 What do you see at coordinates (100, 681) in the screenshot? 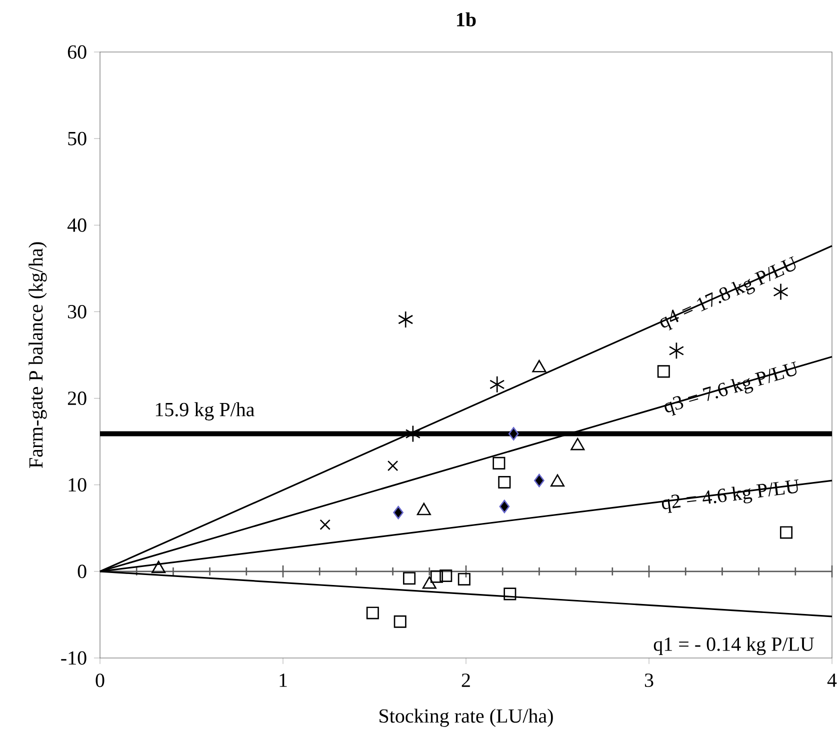
I see `x-tick-label: 0` at bounding box center [100, 681].